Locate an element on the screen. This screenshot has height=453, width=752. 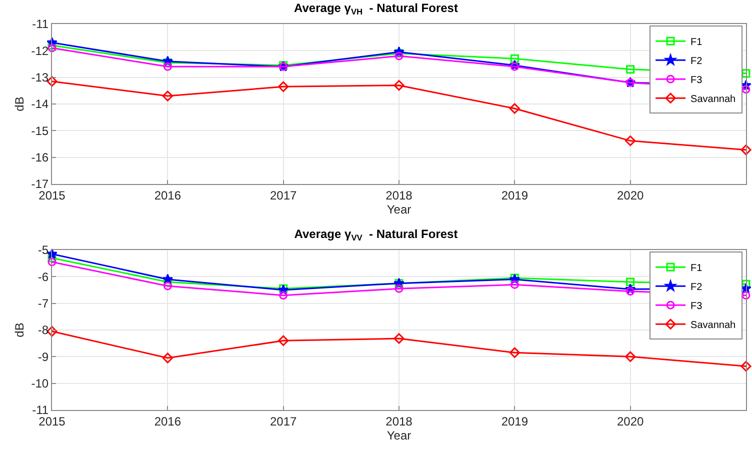
chart-title: Average γ$_{VH}$ - Natural Forest is located at coordinates (376, 8).